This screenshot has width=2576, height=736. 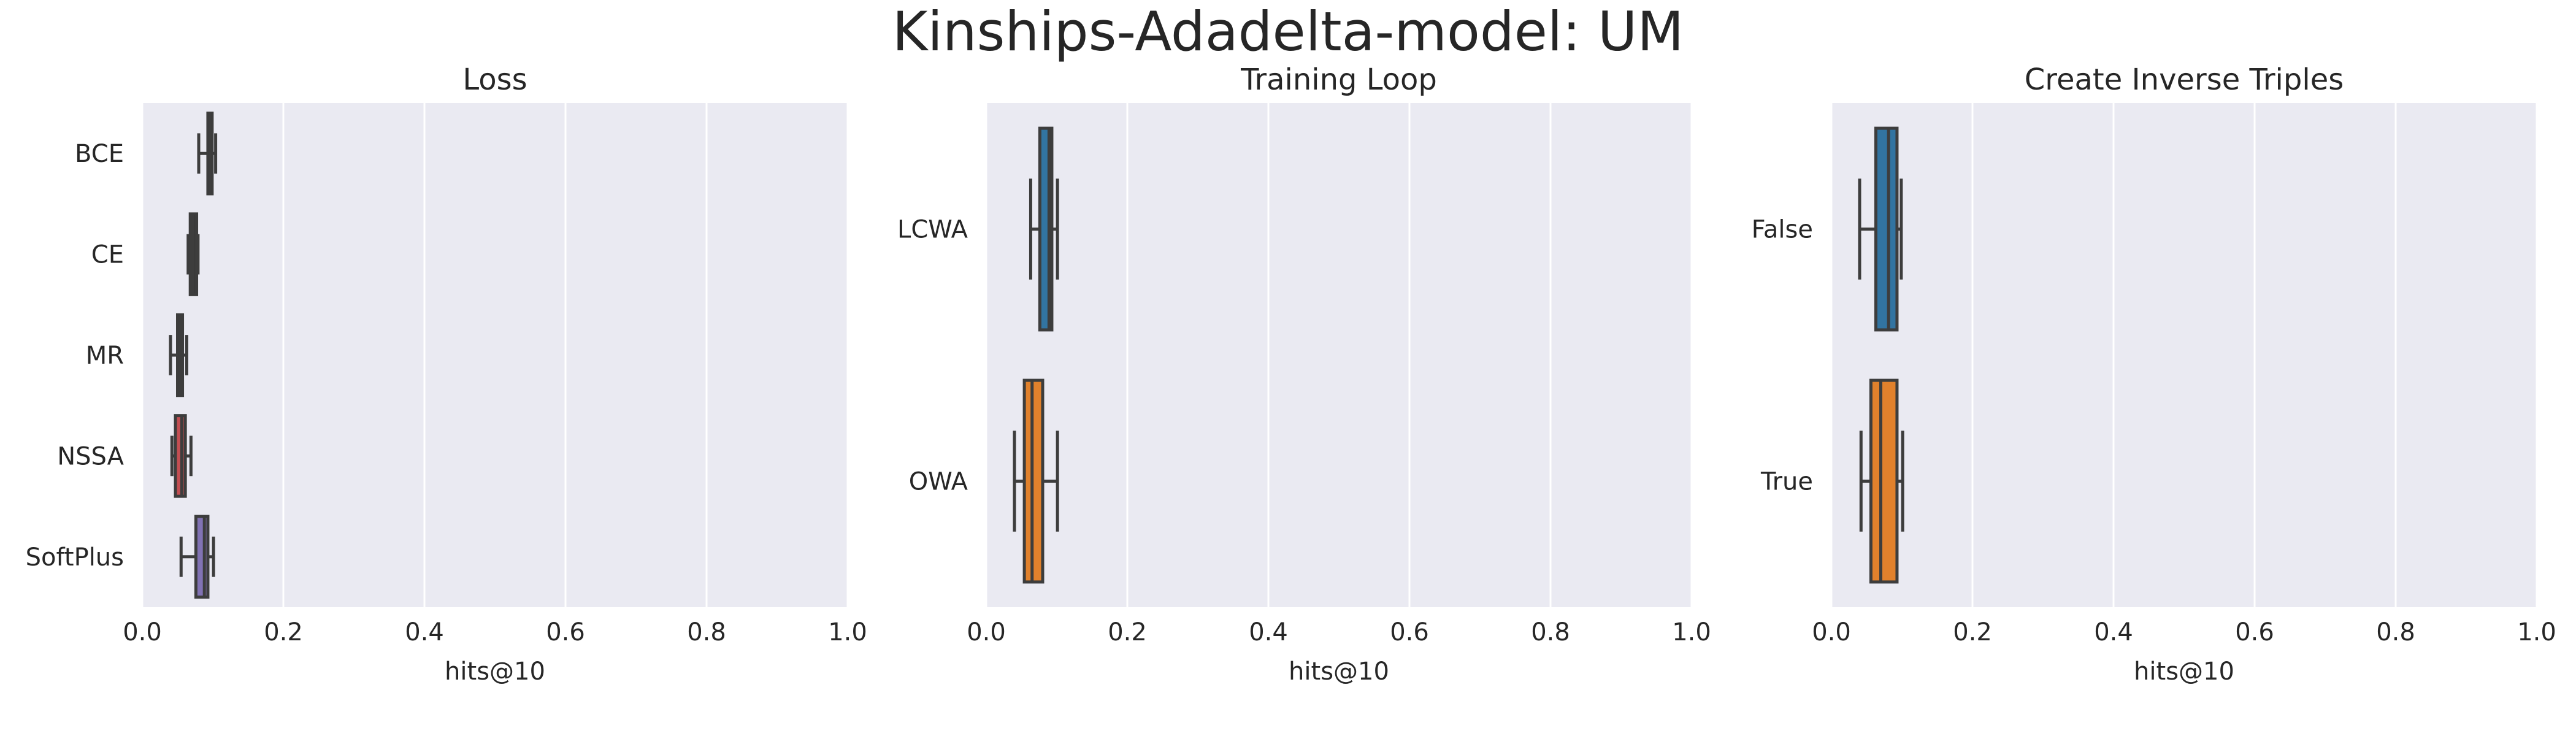 What do you see at coordinates (938, 482) in the screenshot?
I see `y-tick-label: OWA` at bounding box center [938, 482].